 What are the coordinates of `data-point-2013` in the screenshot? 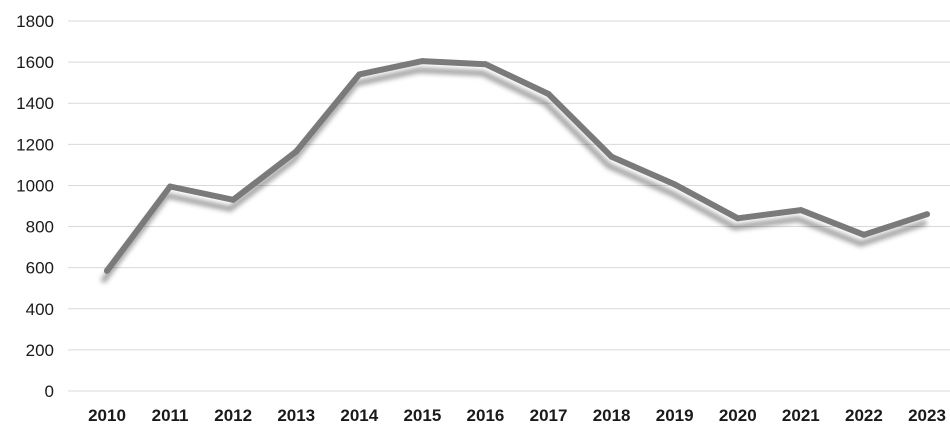 It's located at (296, 151).